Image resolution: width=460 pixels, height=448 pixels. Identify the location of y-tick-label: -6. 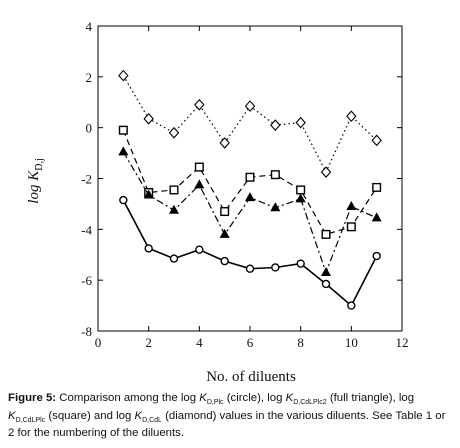
(86, 280).